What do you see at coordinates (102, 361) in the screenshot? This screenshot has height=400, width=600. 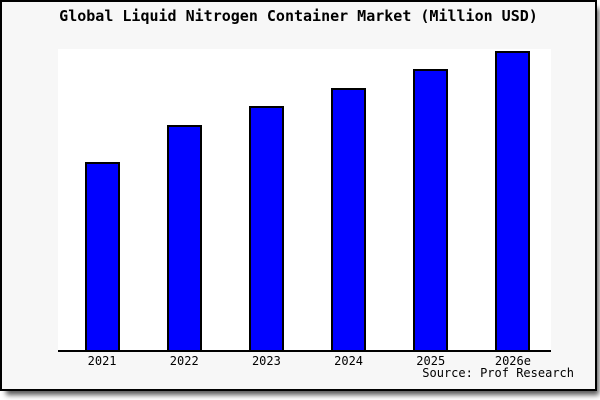 I see `x-tick-label-2021: 2021` at bounding box center [102, 361].